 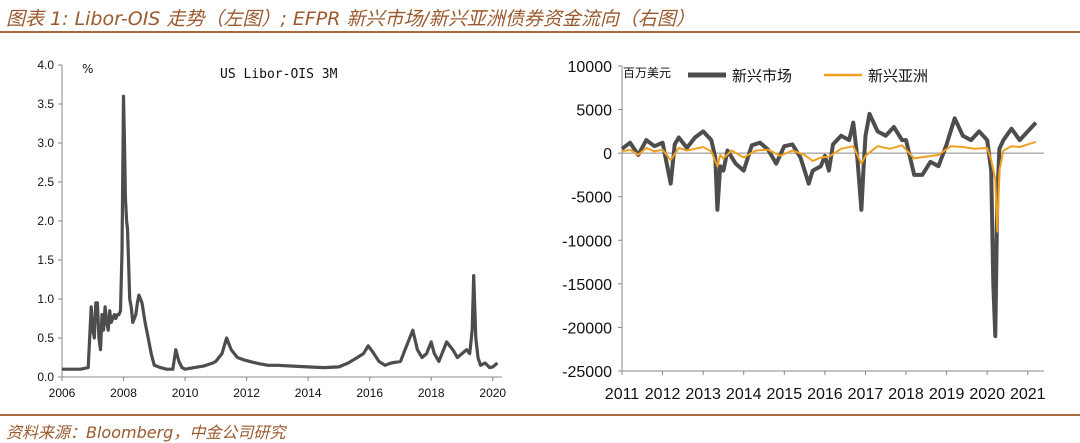 What do you see at coordinates (622, 394) in the screenshot?
I see `right-x-tick-label: 2011` at bounding box center [622, 394].